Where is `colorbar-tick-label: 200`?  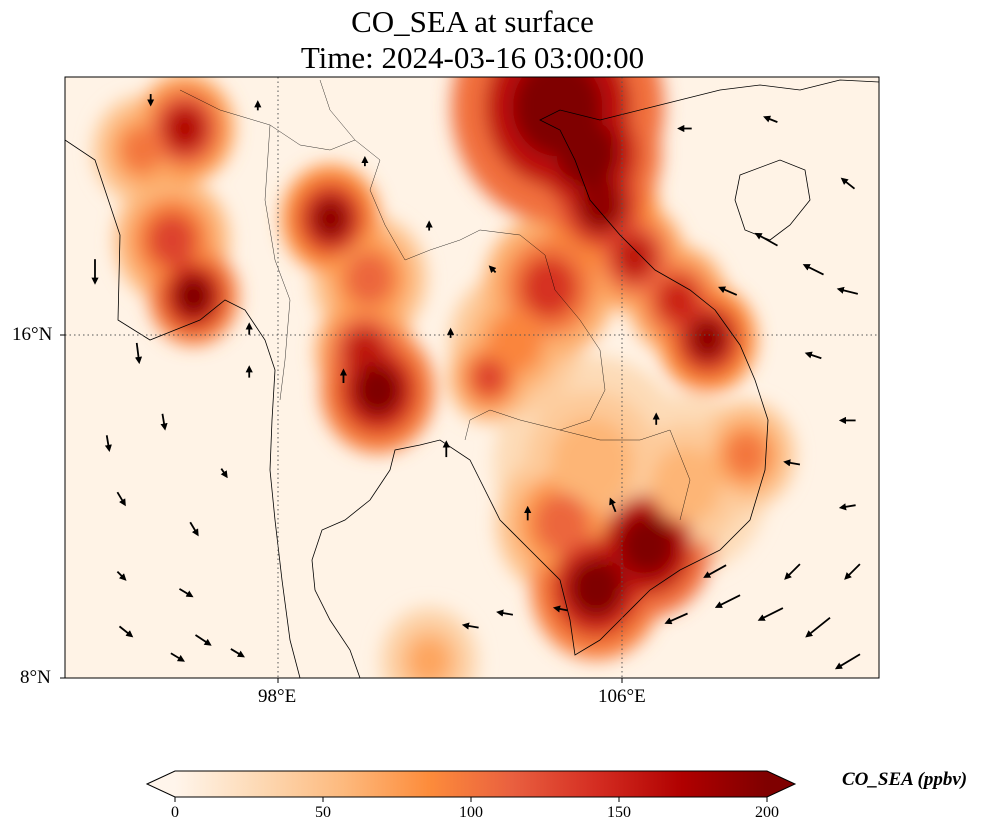 colorbar-tick-label: 200 is located at coordinates (767, 812).